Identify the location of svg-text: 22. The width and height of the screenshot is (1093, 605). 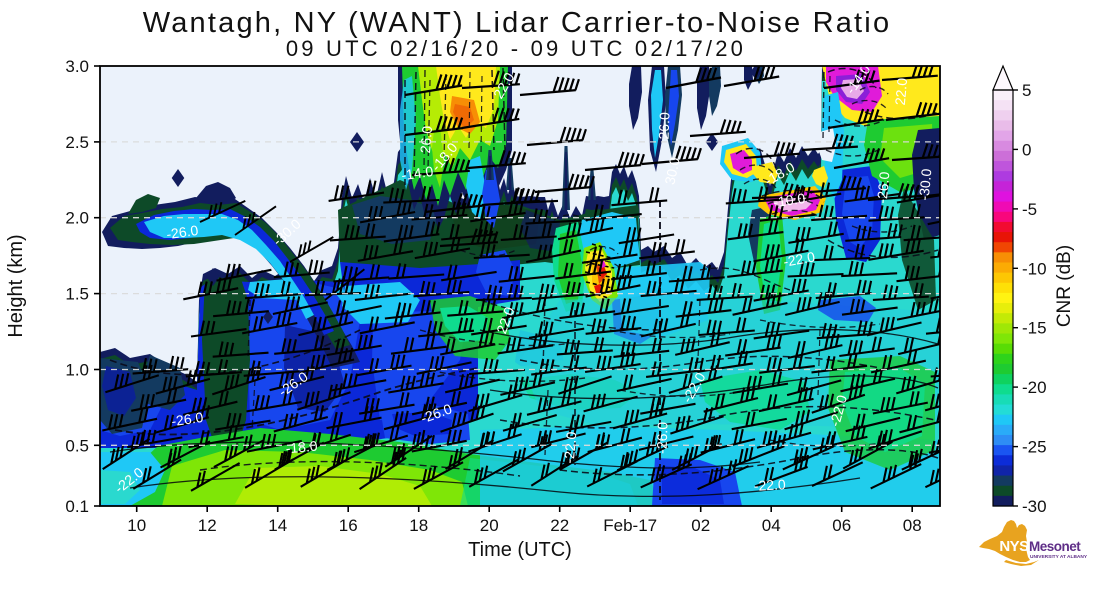
(559, 525).